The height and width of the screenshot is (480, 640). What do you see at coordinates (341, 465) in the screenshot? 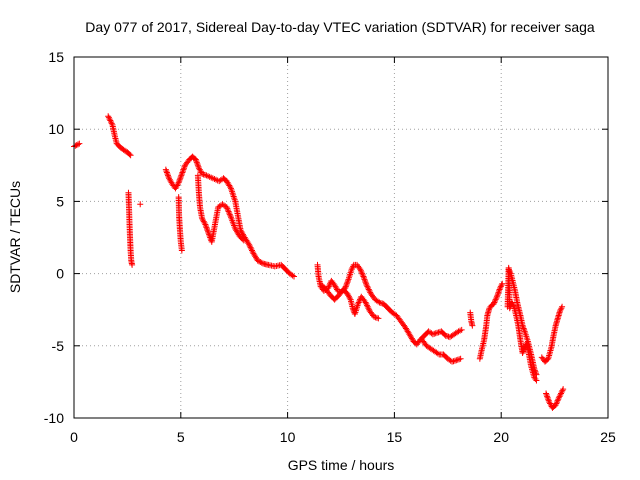
I see `x-axis-label: GPS time / hours` at bounding box center [341, 465].